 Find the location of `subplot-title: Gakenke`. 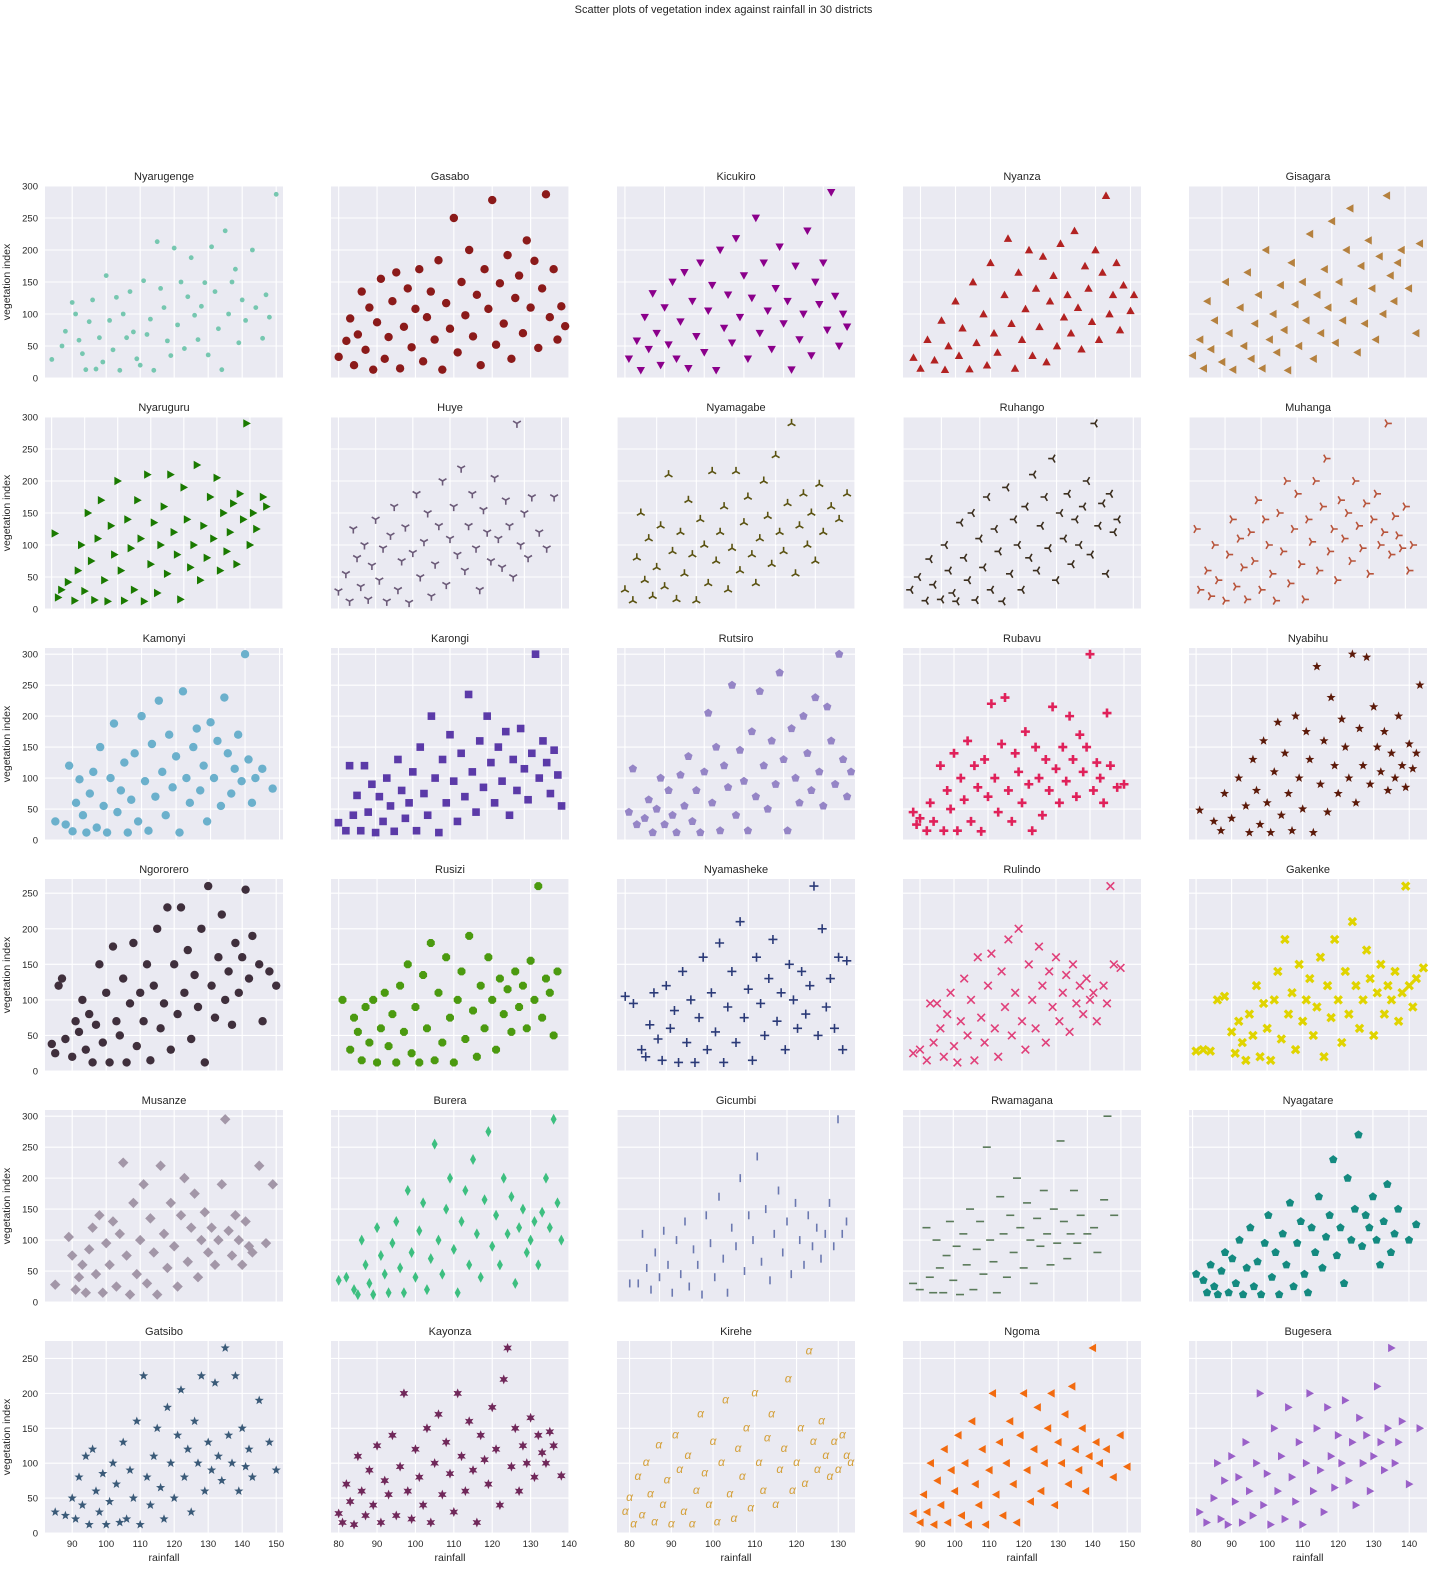

subplot-title: Gakenke is located at coordinates (1308, 870).